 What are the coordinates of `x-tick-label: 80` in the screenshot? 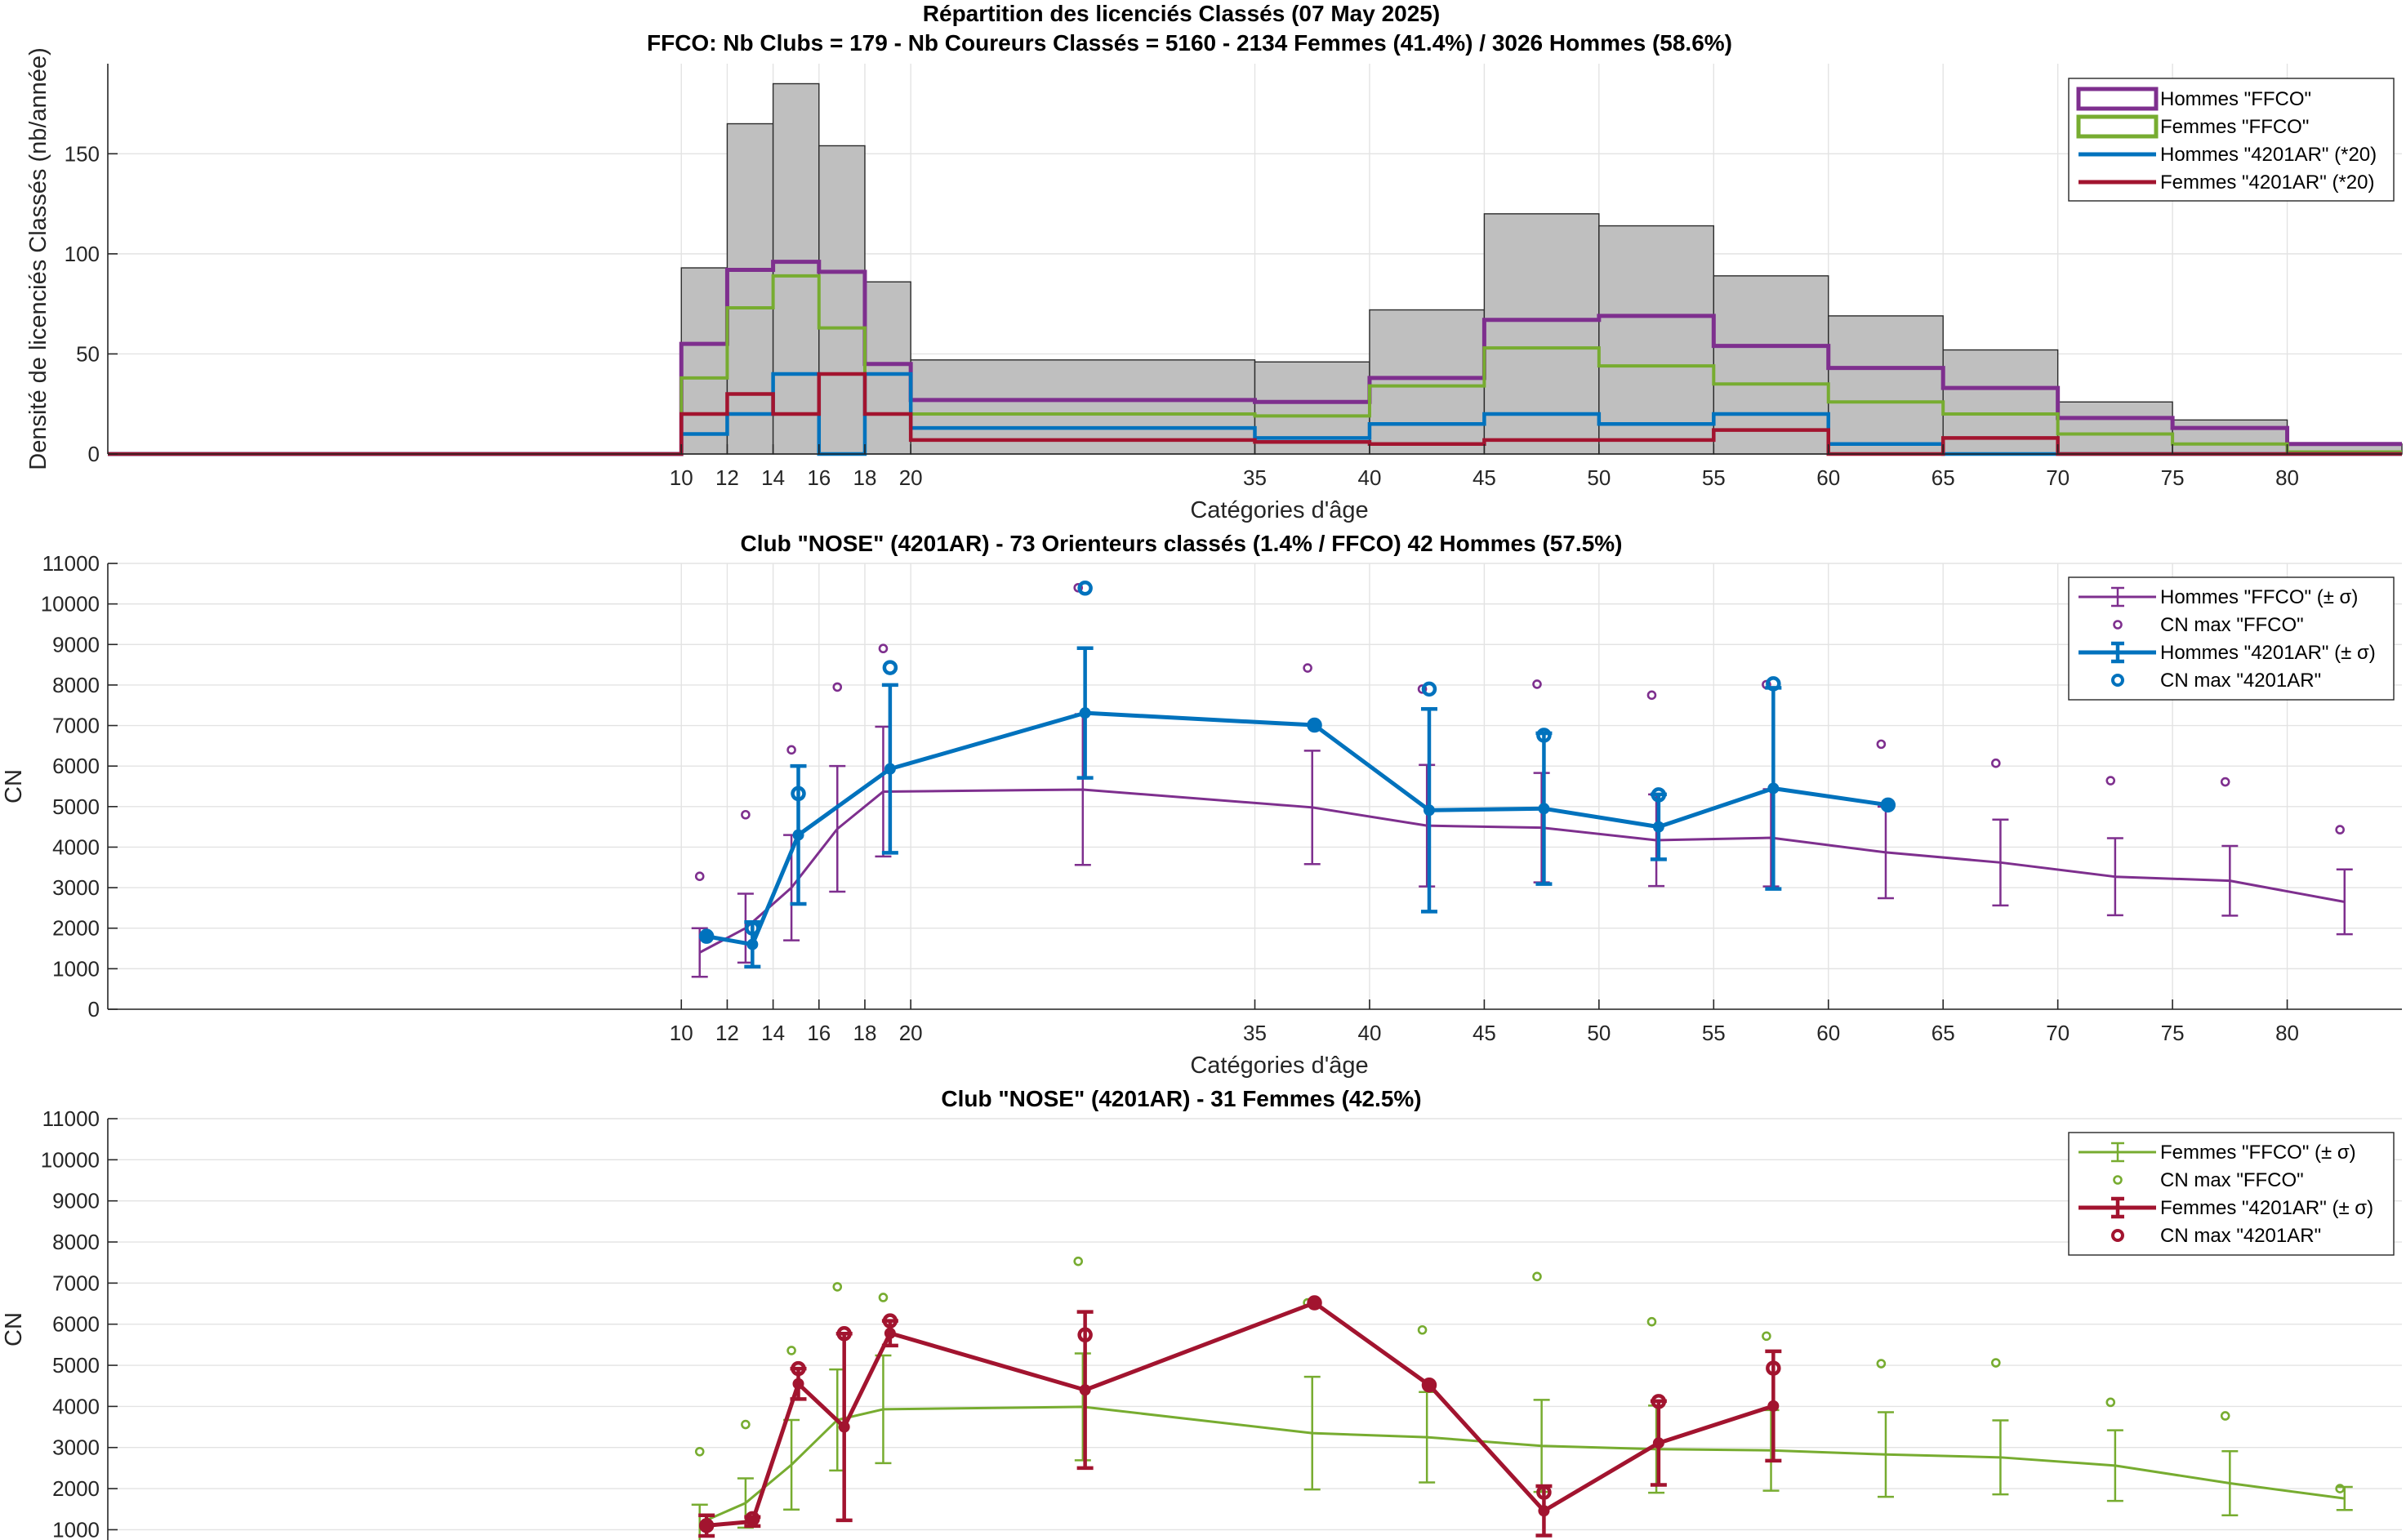 It's located at (2287, 1033).